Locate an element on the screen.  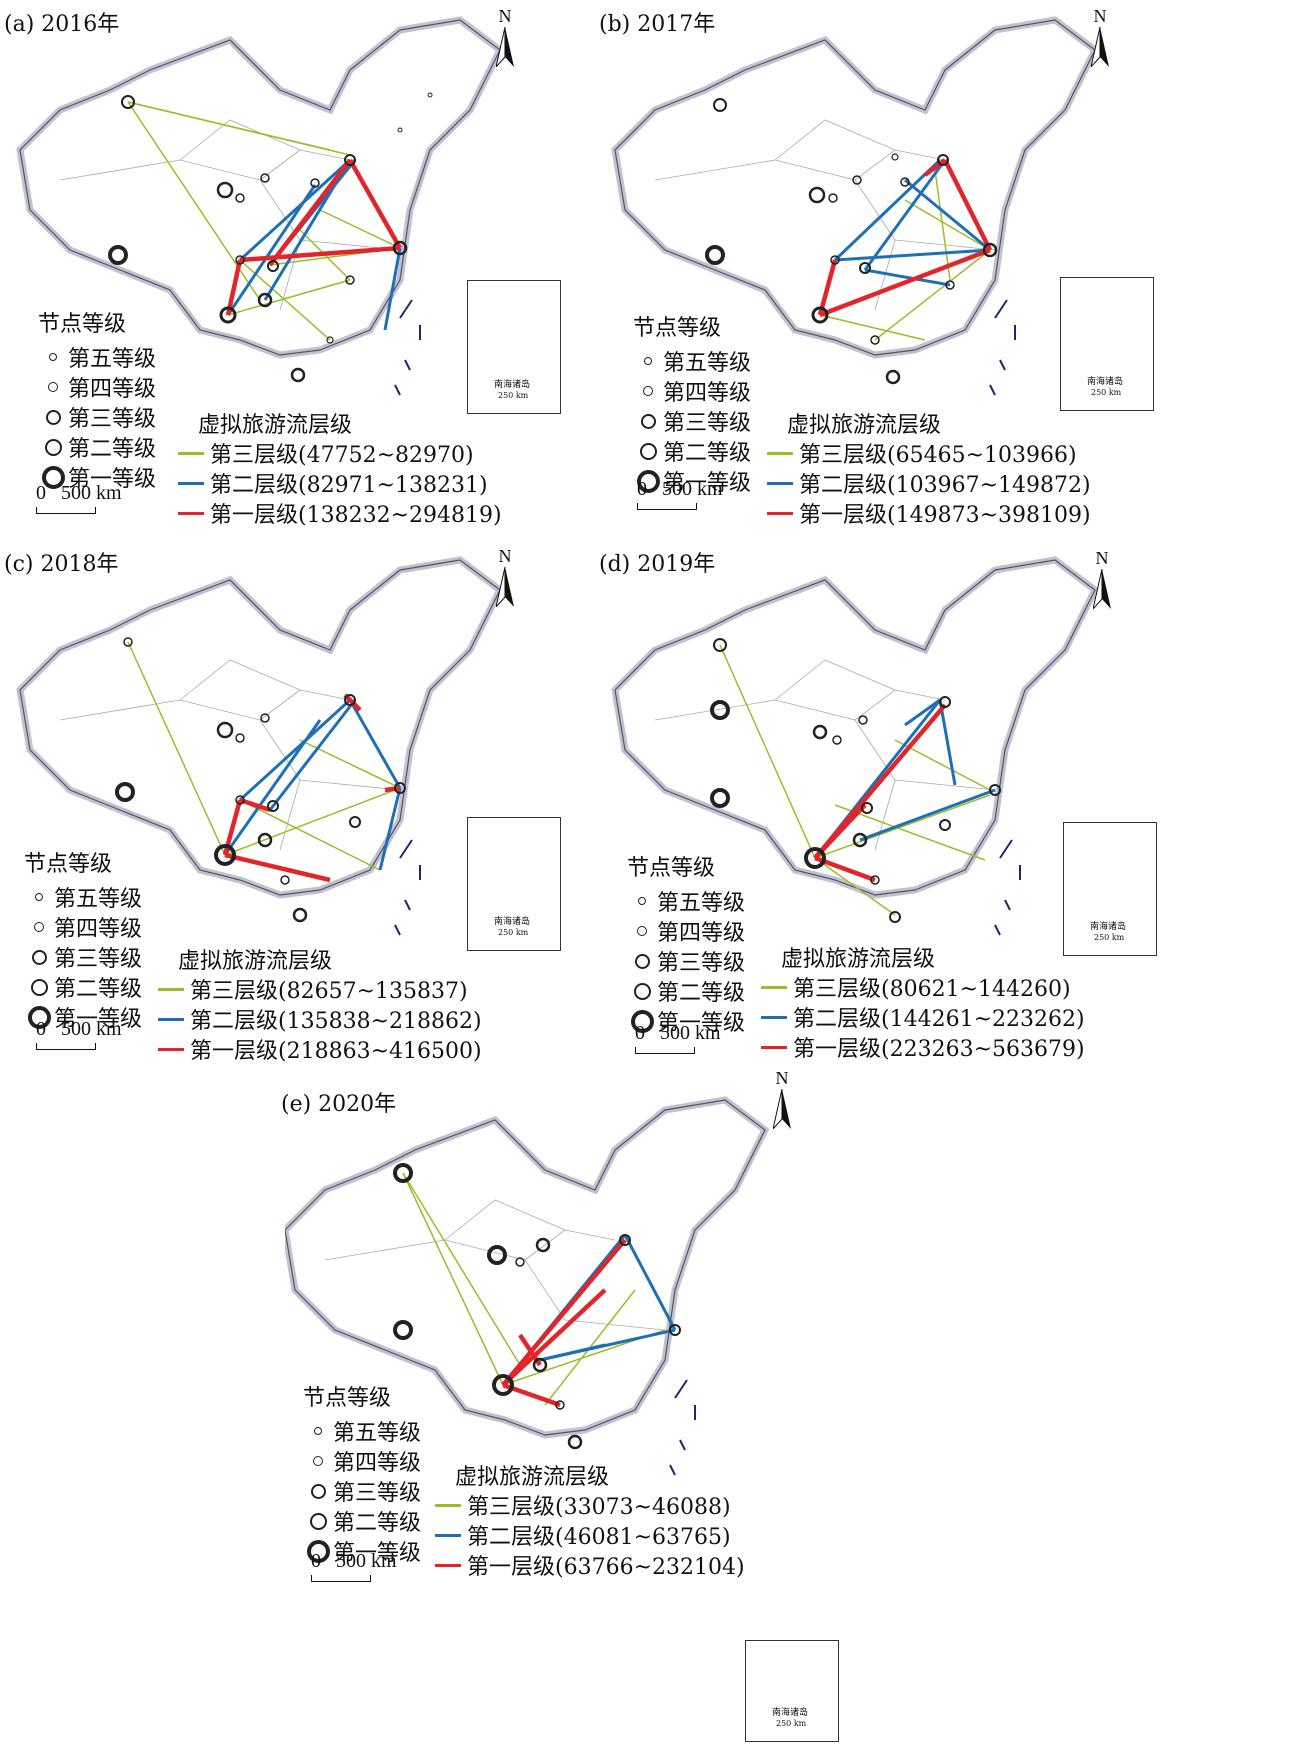
flows-first is located at coordinates (313, 237).